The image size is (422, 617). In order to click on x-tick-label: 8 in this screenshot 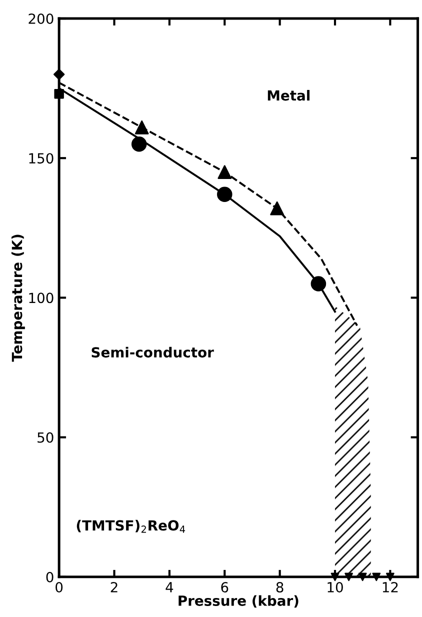, I will do `click(280, 587)`.